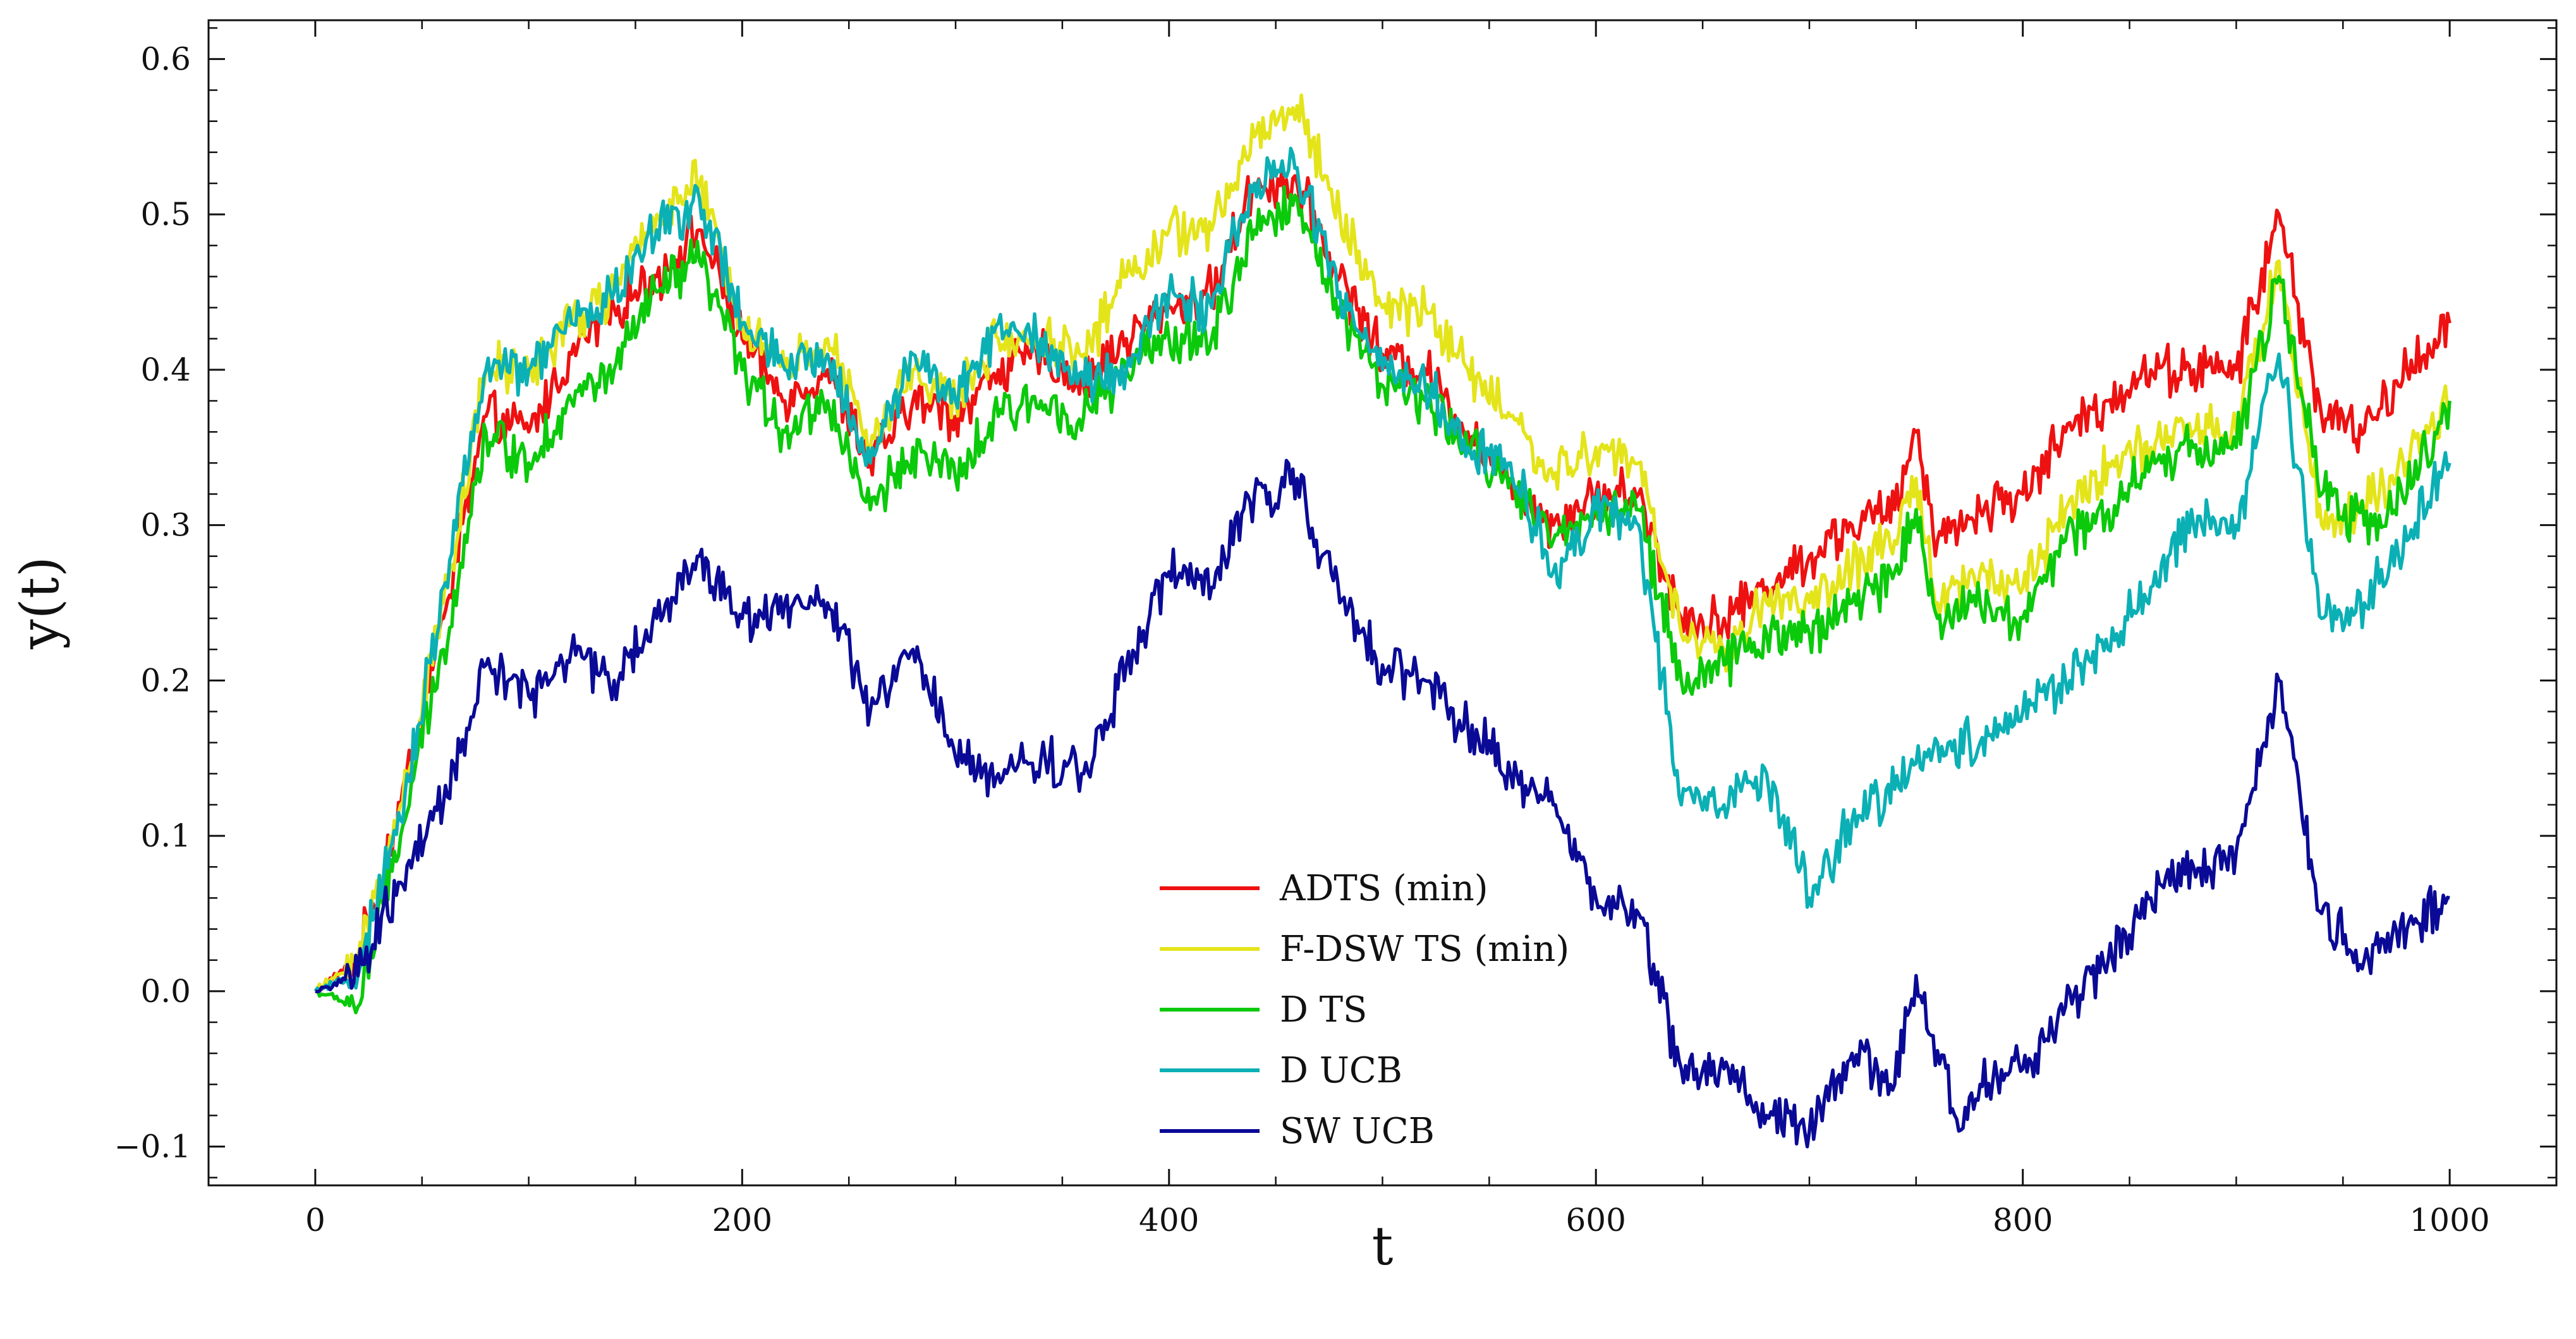  What do you see at coordinates (2023, 1220) in the screenshot?
I see `x-tick-label: 800` at bounding box center [2023, 1220].